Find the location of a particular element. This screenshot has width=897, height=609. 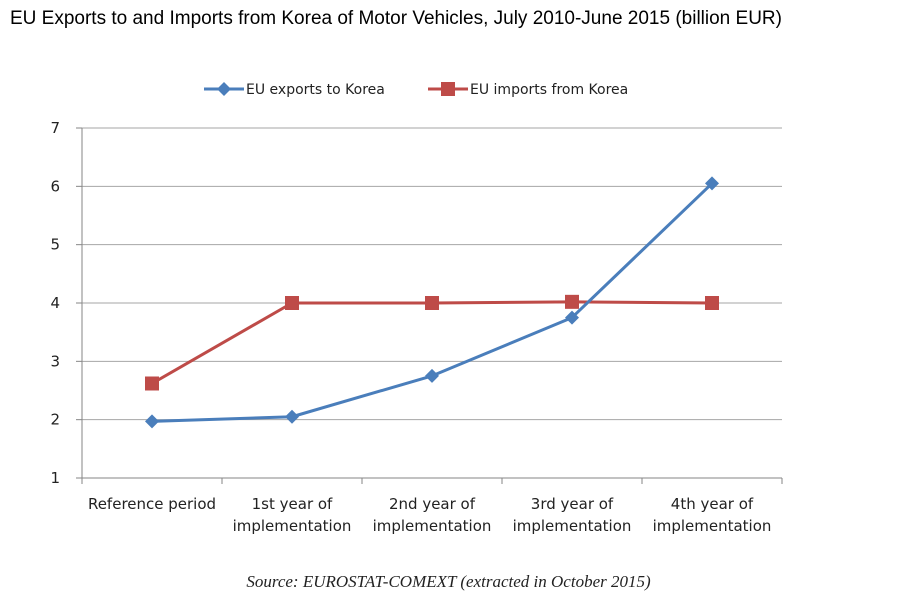

legend-item: EU imports from Korea is located at coordinates (528, 90).